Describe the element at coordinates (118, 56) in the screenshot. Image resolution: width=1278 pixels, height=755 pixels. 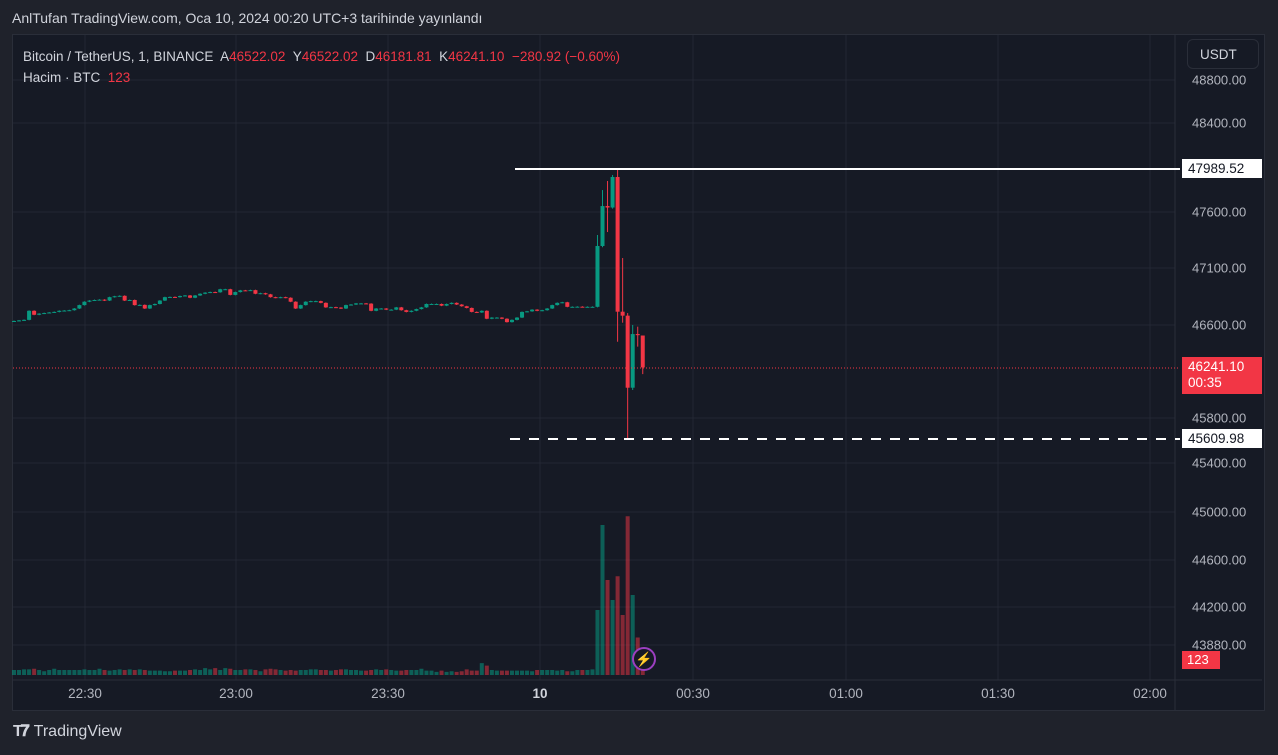
I see `legend-symbol: Bitcoin / TetherUS, 1, BINANCE` at that location.